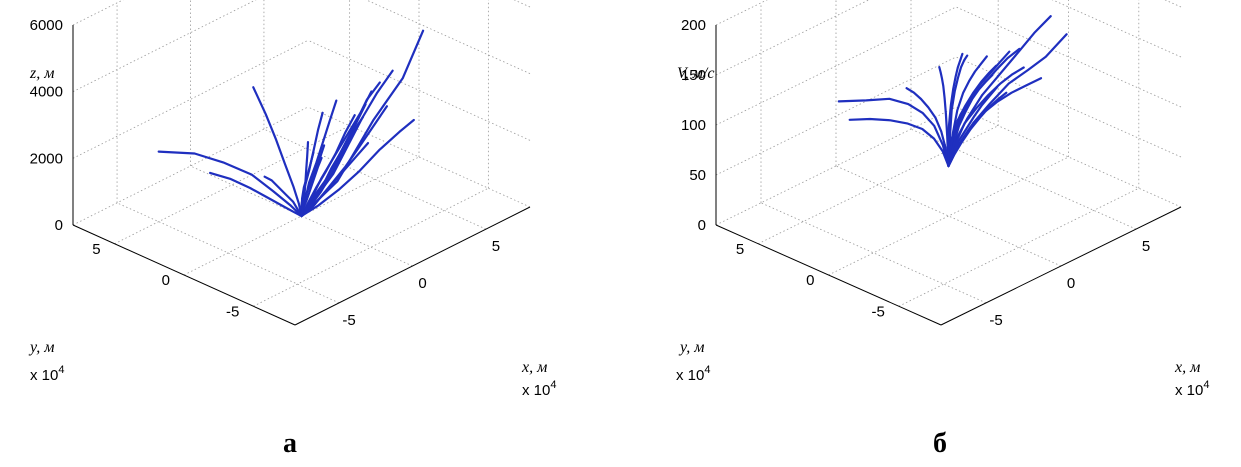  What do you see at coordinates (697, 175) in the screenshot?
I see `z-tick-label: 50` at bounding box center [697, 175].